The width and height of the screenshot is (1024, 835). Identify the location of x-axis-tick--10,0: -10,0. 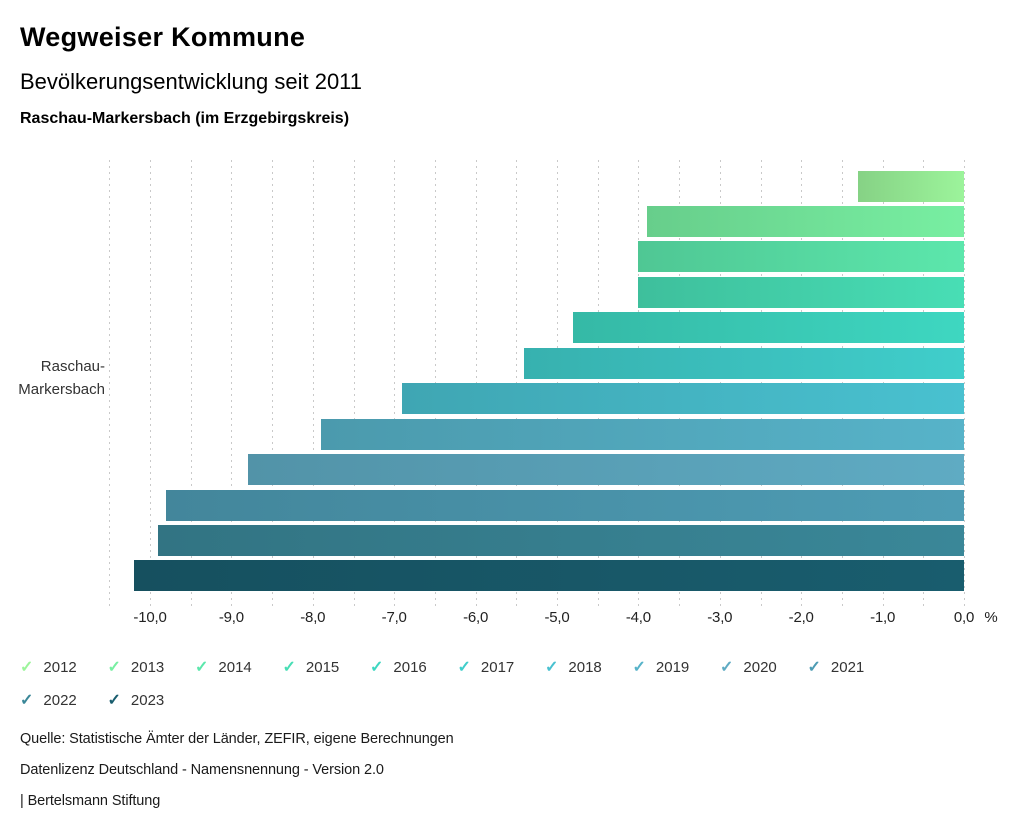
(150, 617).